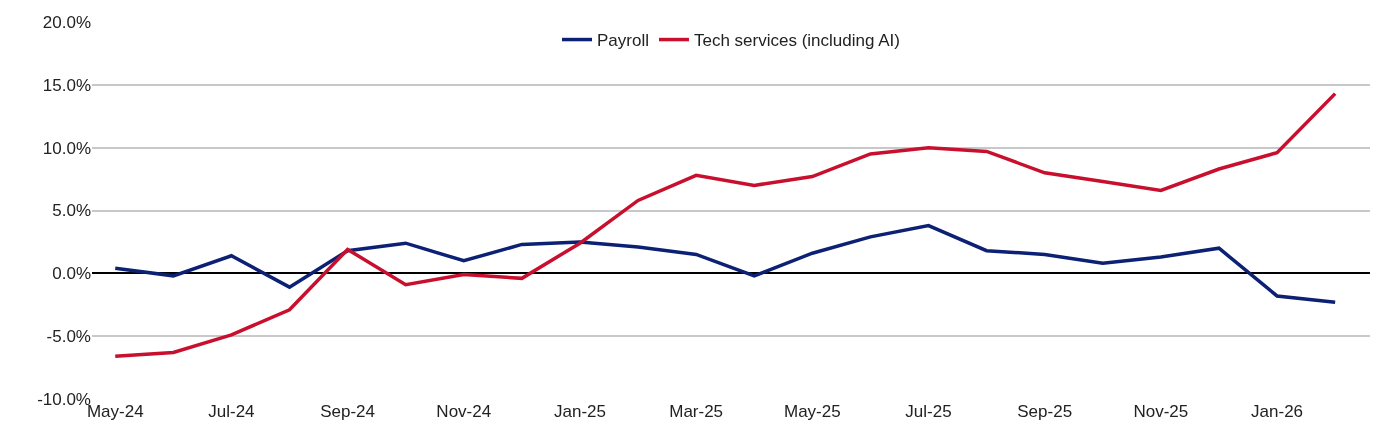 This screenshot has height=441, width=1380. What do you see at coordinates (623, 41) in the screenshot?
I see `legend-label: Payroll` at bounding box center [623, 41].